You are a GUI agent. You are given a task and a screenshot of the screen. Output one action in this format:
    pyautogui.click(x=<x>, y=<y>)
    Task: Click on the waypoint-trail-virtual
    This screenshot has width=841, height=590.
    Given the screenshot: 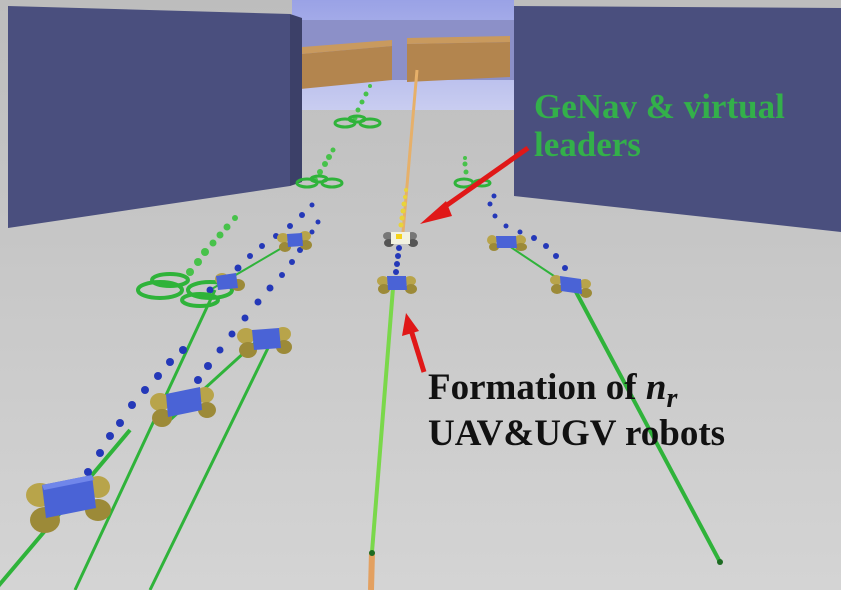 What is the action you would take?
    pyautogui.click(x=403, y=208)
    